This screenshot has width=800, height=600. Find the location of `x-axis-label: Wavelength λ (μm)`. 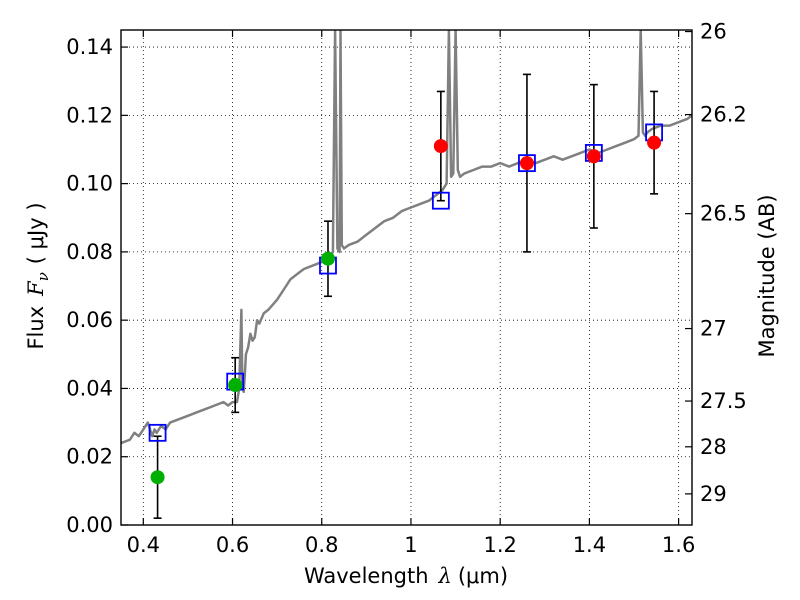

x-axis-label: Wavelength λ (μm) is located at coordinates (406, 576).